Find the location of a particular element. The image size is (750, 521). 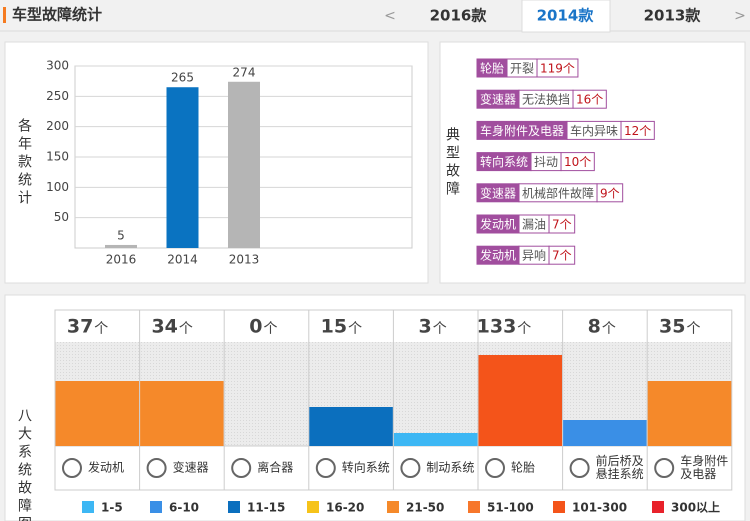

y-tick-label: 250 is located at coordinates (57, 96).